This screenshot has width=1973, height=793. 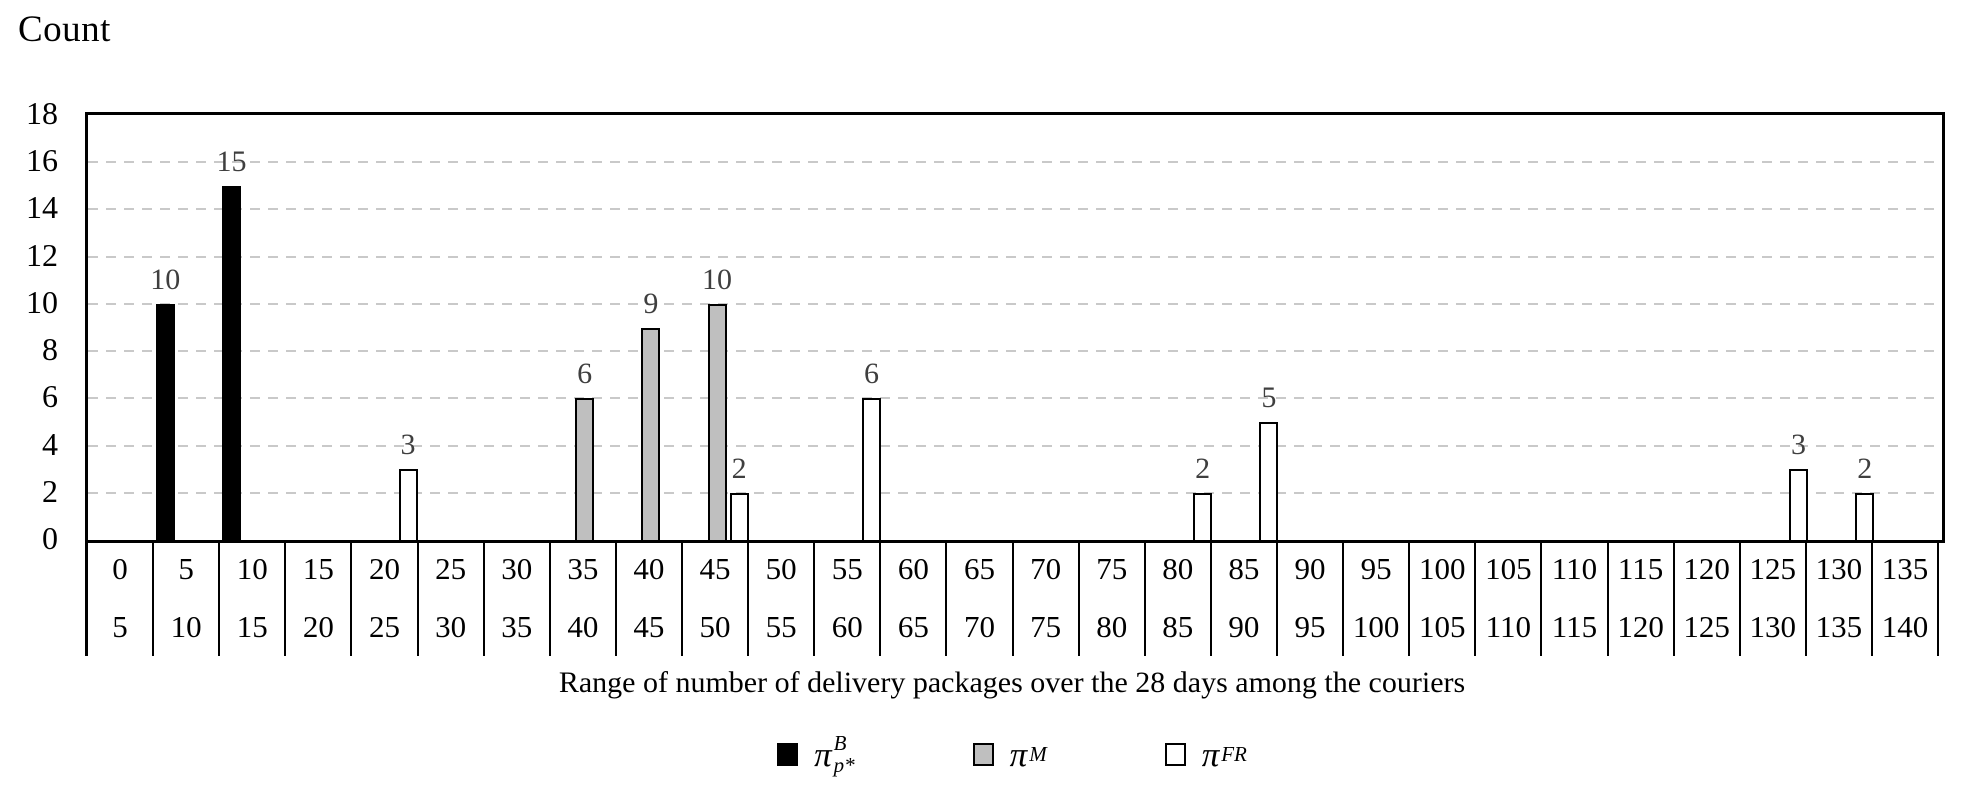 I want to click on bar-value-label: 10, so click(x=717, y=279).